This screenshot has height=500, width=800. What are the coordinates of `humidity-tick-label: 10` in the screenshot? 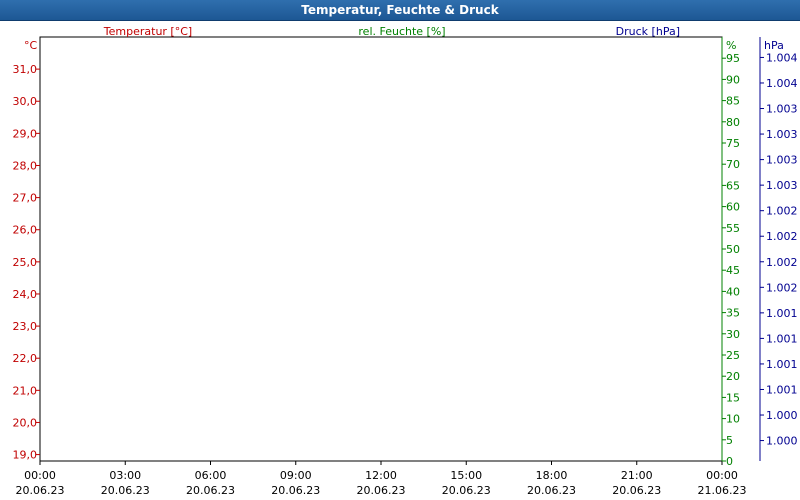 It's located at (733, 419).